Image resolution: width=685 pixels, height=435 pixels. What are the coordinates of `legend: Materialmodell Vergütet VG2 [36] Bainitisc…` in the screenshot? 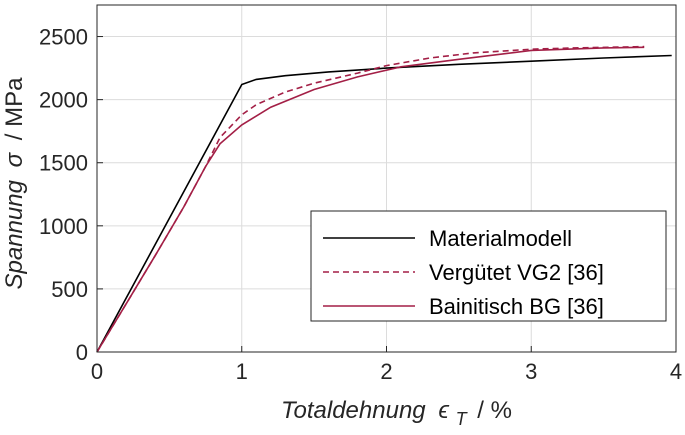 It's located at (488, 266).